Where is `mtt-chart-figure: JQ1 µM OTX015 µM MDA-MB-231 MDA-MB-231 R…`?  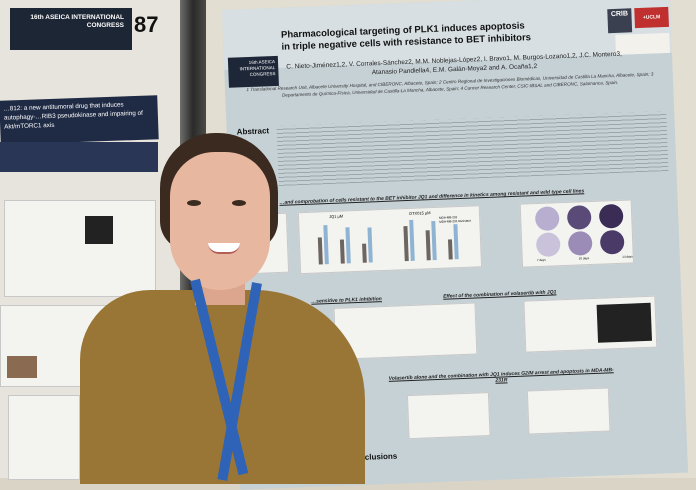
mtt-chart-figure: JQ1 µM OTX015 µM MDA-MB-231 MDA-MB-231 R… is located at coordinates (390, 240).